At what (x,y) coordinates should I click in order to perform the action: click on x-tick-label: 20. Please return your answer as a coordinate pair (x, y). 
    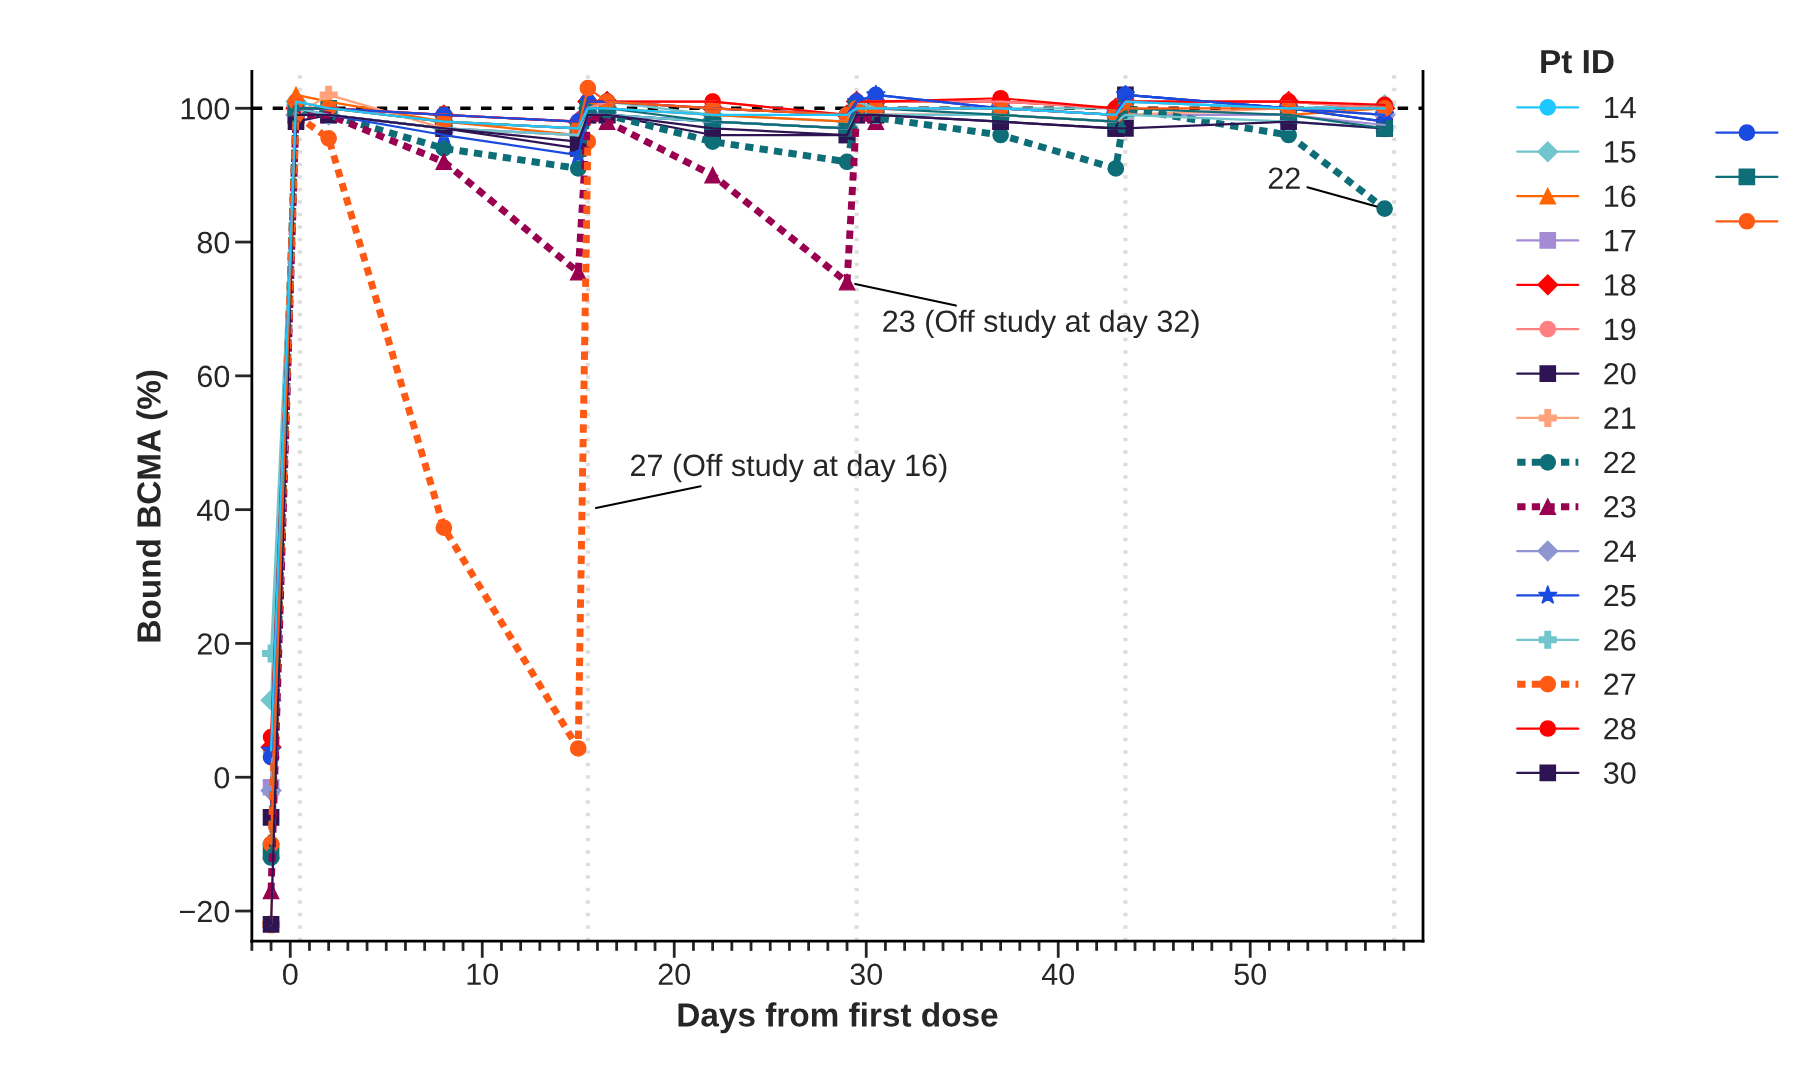
    Looking at the image, I should click on (674, 974).